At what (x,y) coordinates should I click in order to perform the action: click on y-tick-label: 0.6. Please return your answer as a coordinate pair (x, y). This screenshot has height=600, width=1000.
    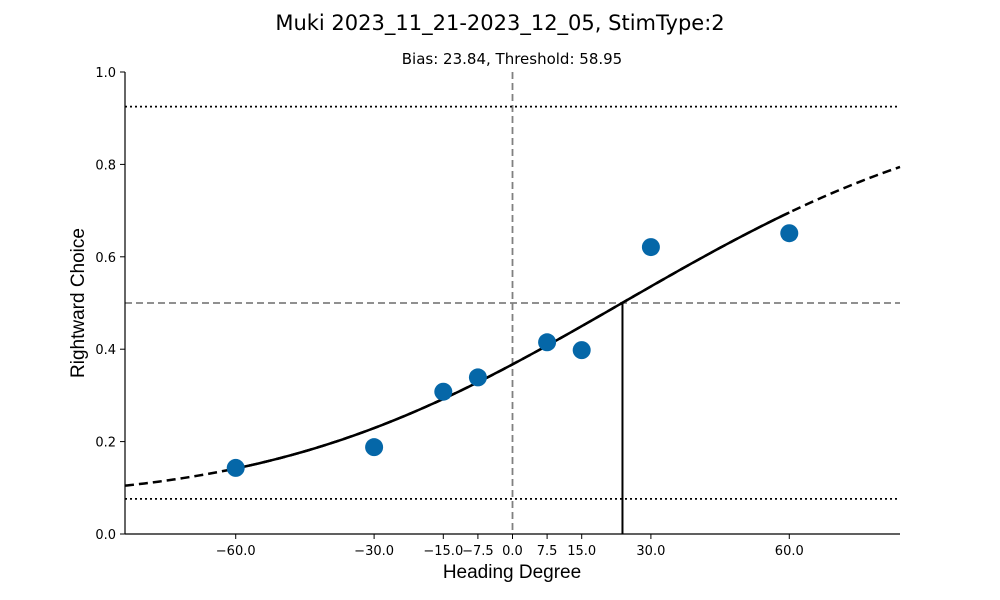
    Looking at the image, I should click on (105, 258).